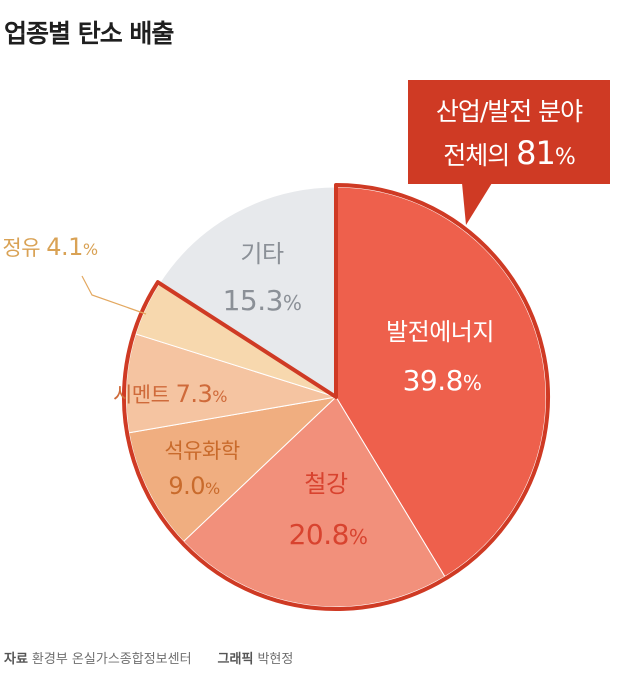  I want to click on slice-시멘트-label: 시멘트 7.3%, so click(170, 394).